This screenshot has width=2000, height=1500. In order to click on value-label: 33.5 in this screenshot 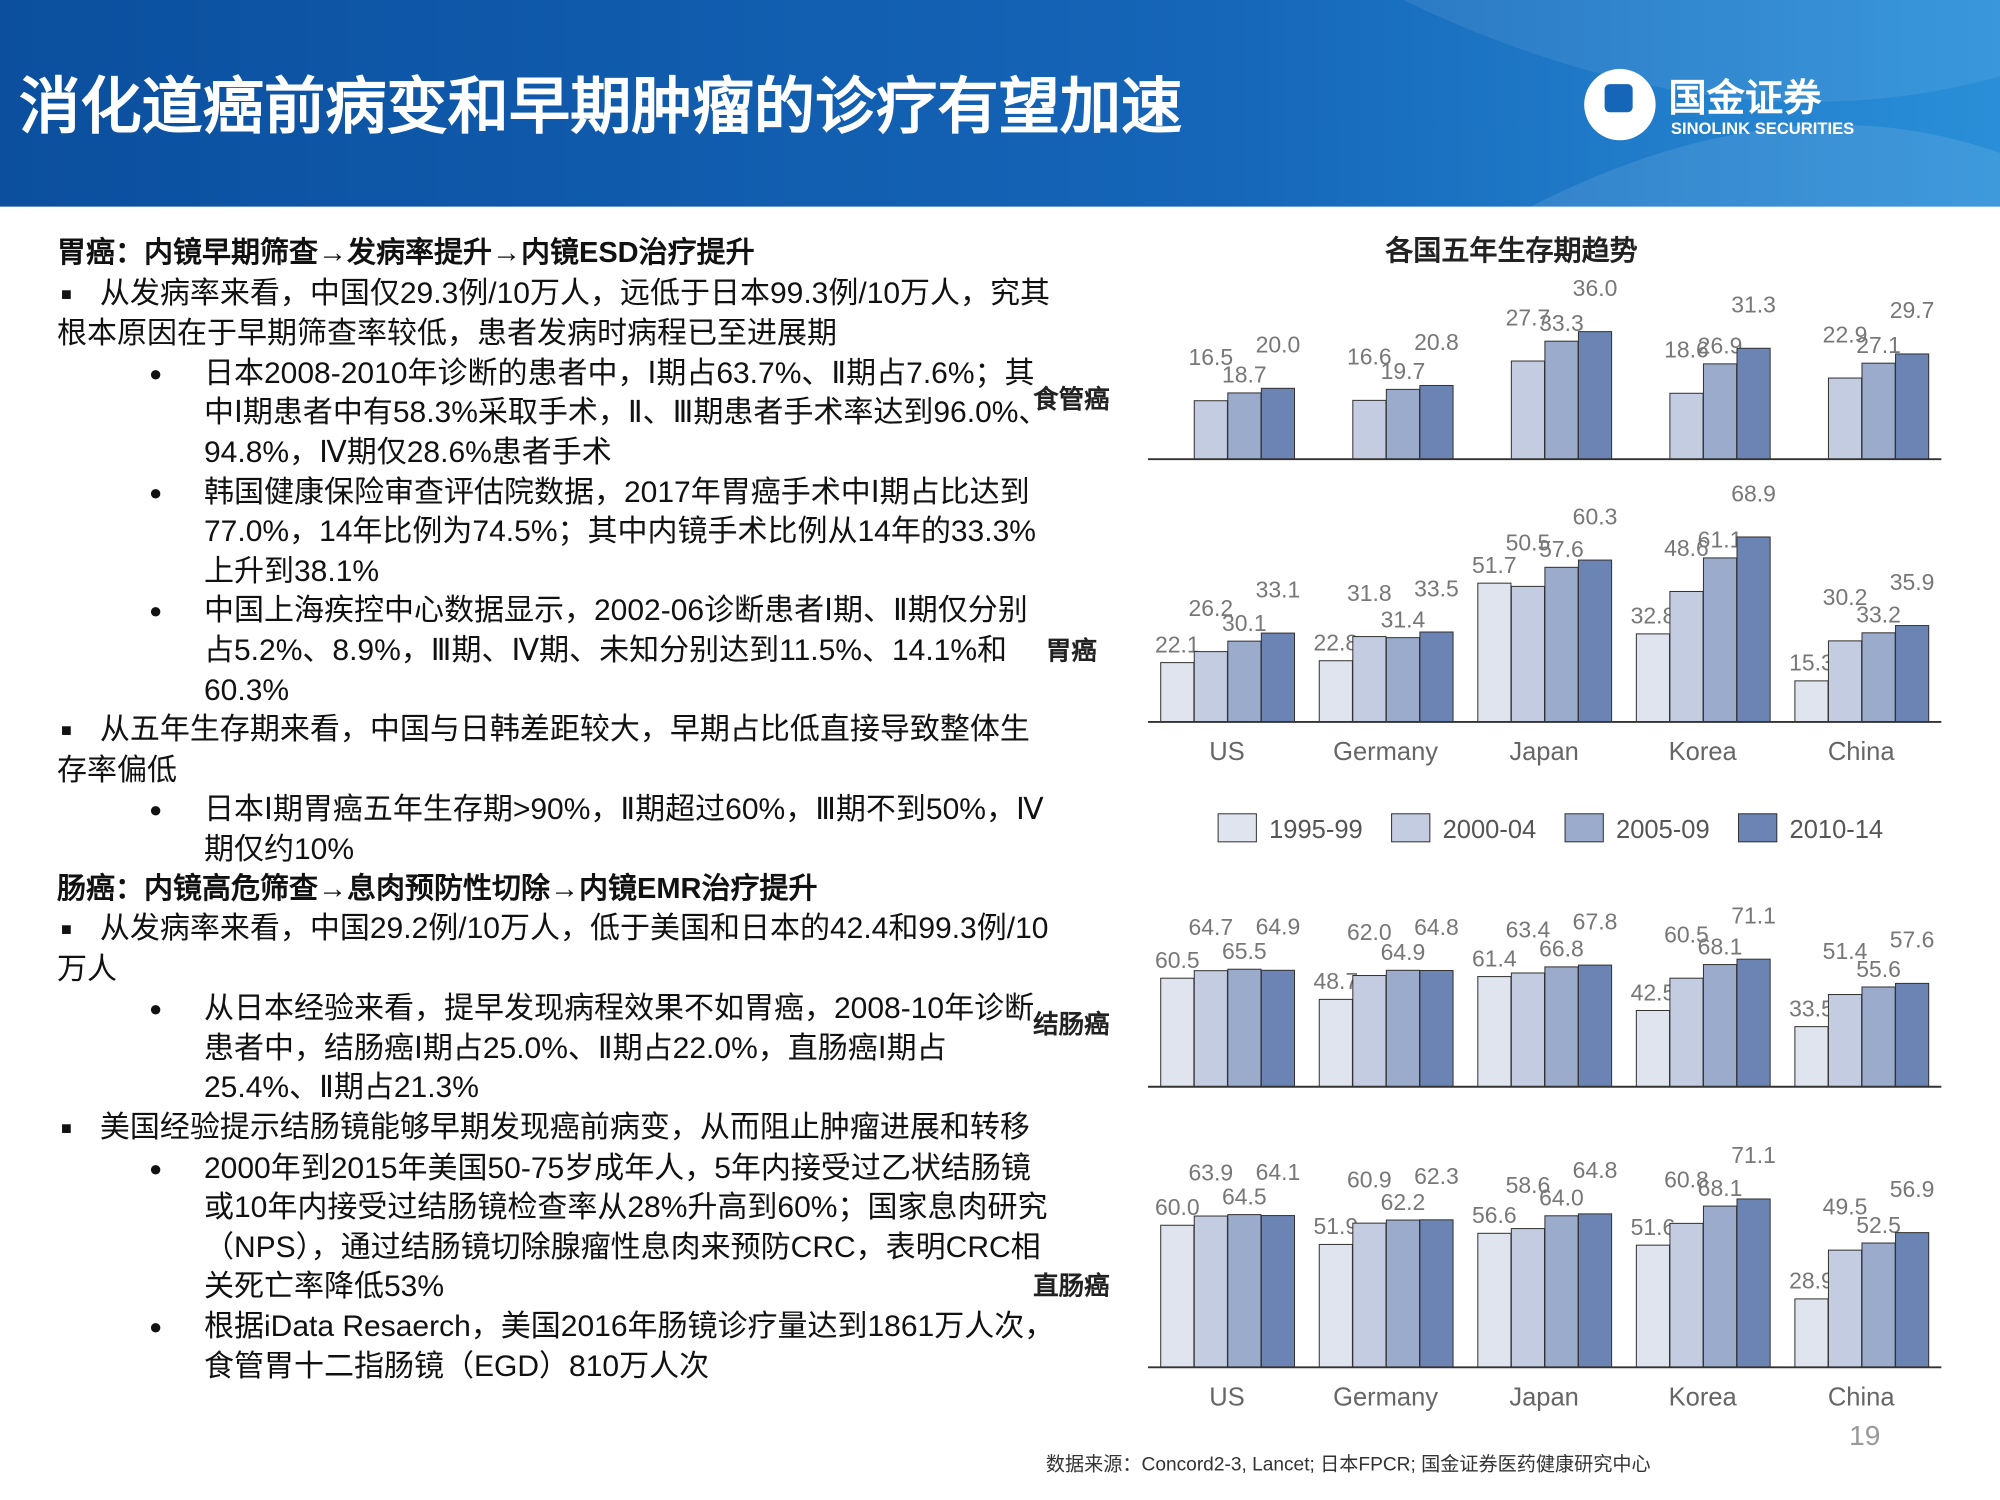, I will do `click(1436, 588)`.